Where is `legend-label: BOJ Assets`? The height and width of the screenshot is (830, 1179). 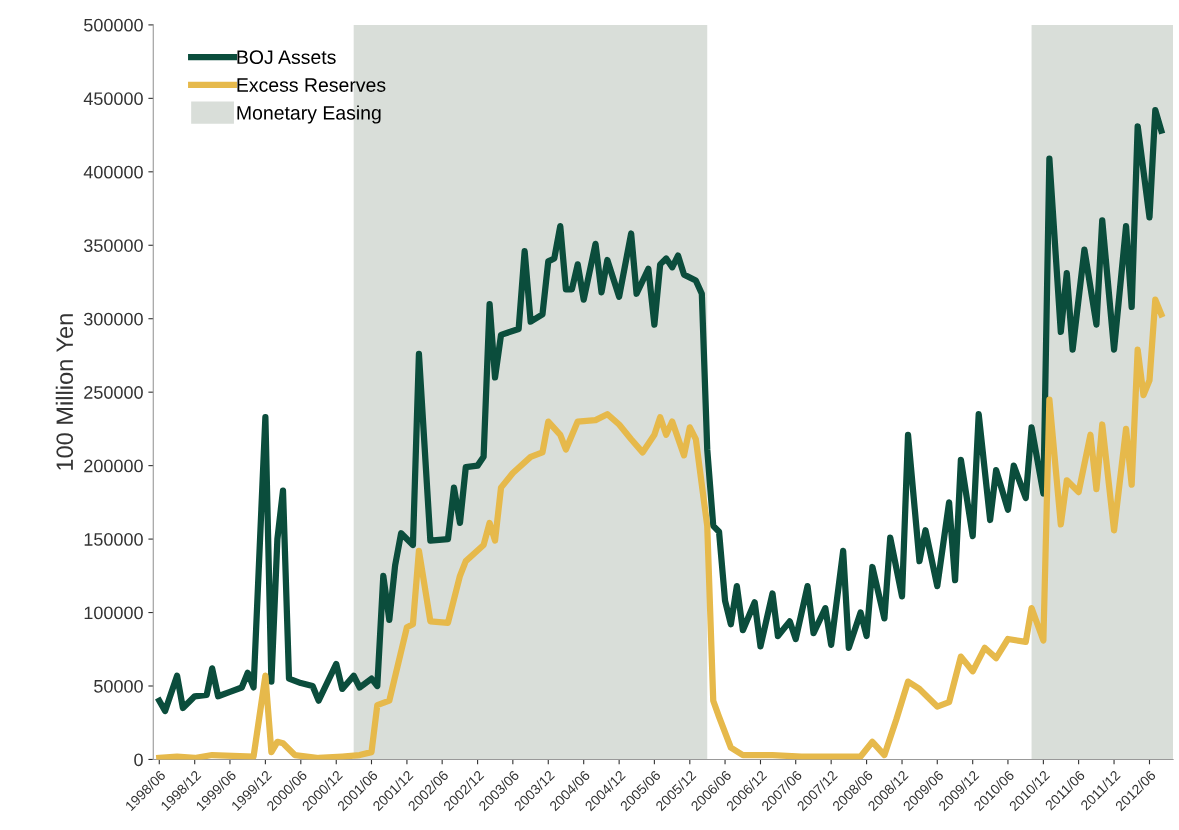 legend-label: BOJ Assets is located at coordinates (286, 57).